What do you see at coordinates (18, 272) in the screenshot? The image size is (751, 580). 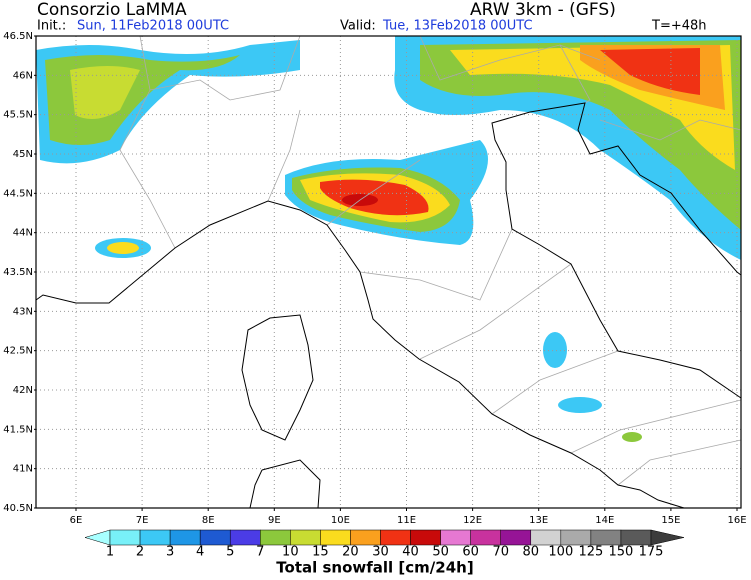 I see `lat-label: 43.5N` at bounding box center [18, 272].